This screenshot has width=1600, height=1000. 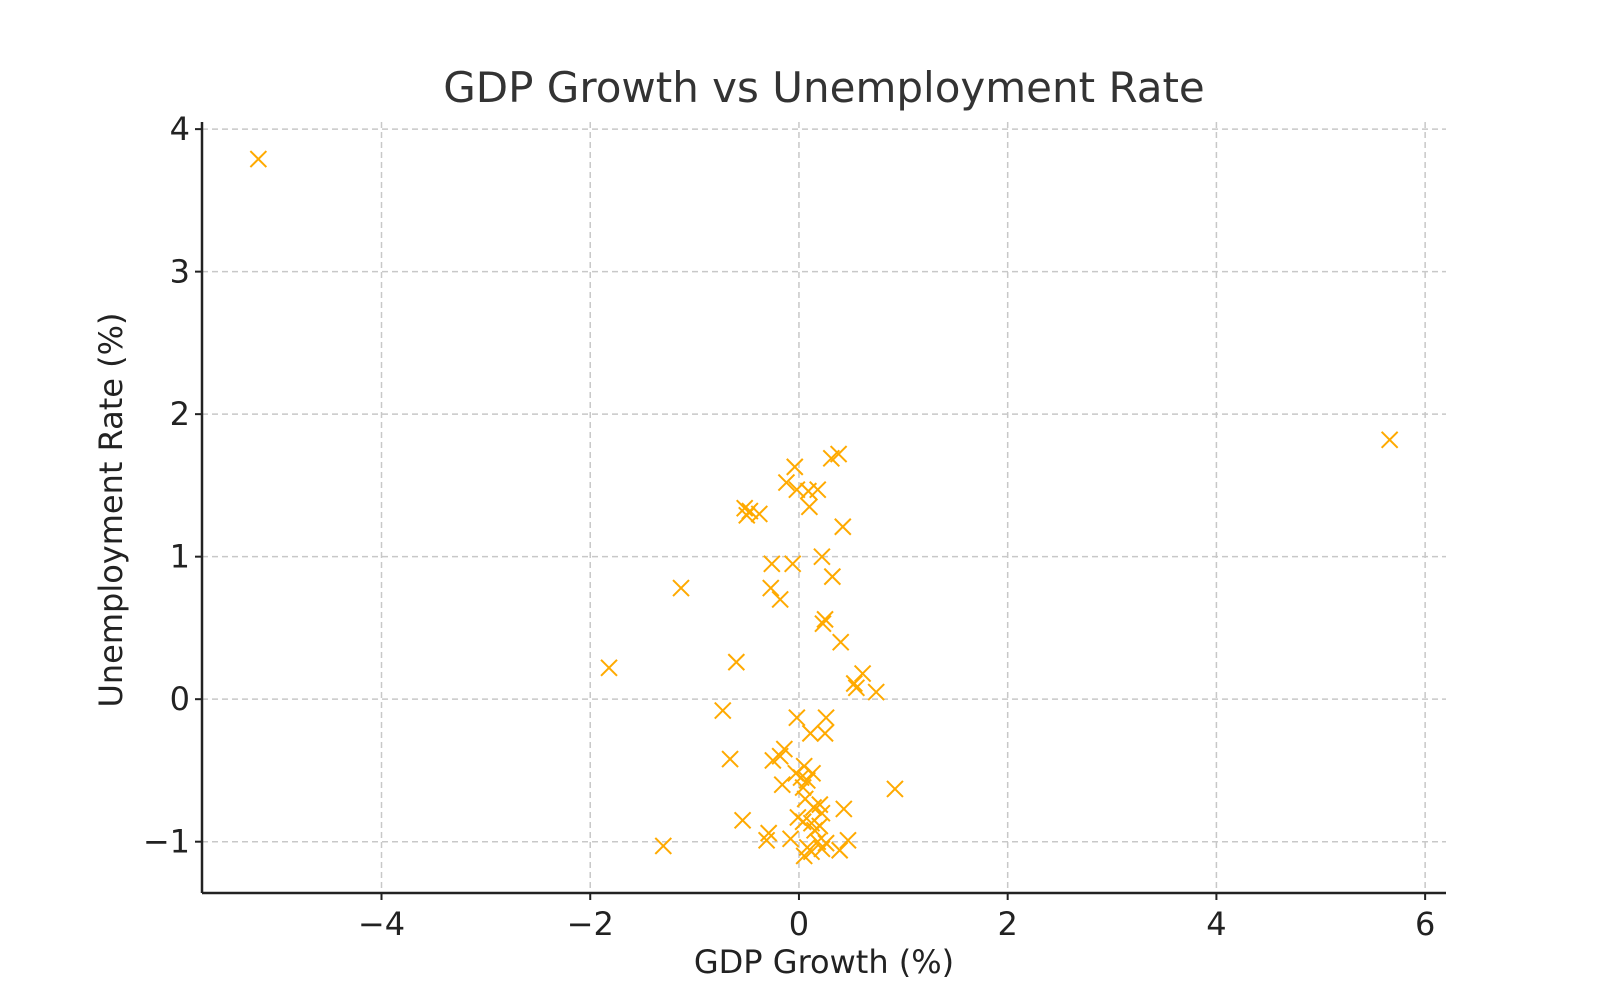 I want to click on y-tick-label: −1, so click(x=166, y=842).